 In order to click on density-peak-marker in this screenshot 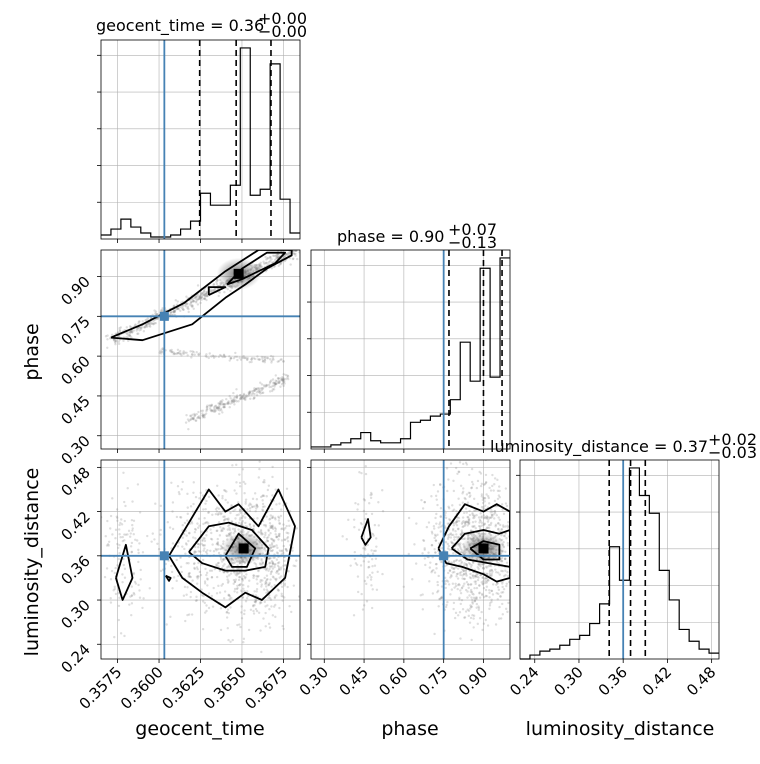, I will do `click(243, 548)`.